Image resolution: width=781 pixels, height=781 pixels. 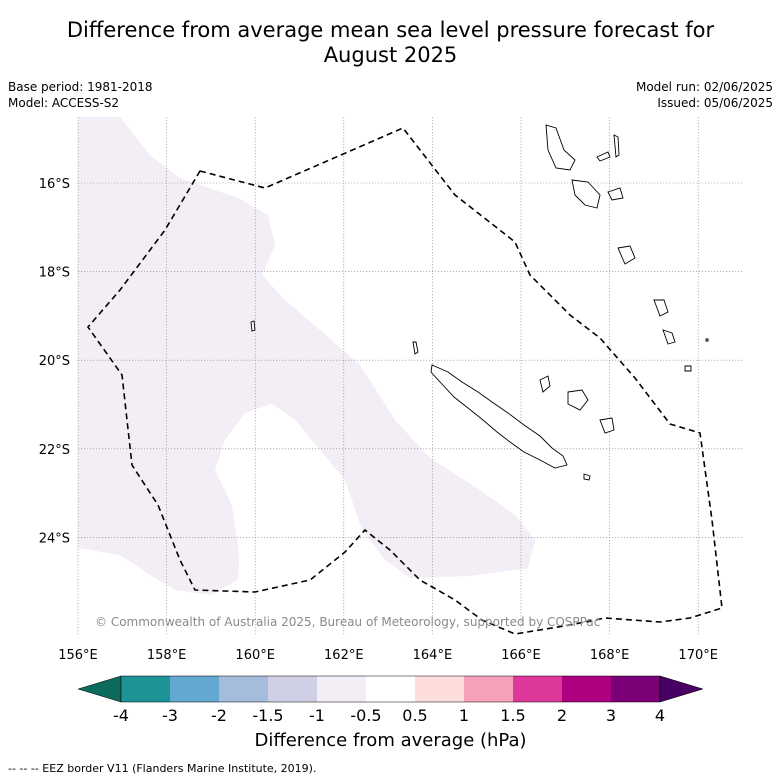 What do you see at coordinates (54, 450) in the screenshot?
I see `lat-label: 22°S` at bounding box center [54, 450].